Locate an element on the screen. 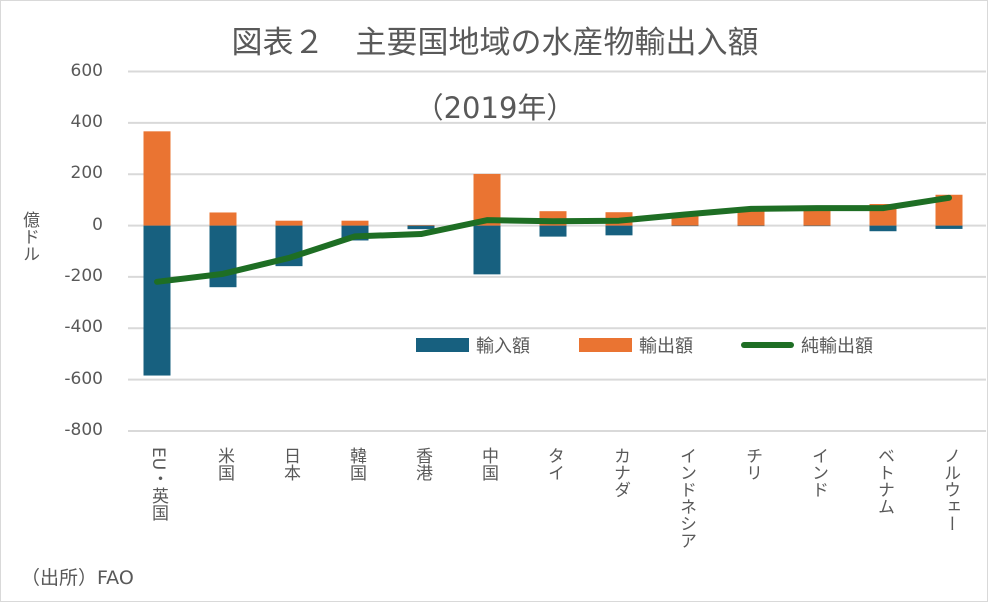 This screenshot has width=988, height=602. legend-item: 純輸出額 is located at coordinates (807, 345).